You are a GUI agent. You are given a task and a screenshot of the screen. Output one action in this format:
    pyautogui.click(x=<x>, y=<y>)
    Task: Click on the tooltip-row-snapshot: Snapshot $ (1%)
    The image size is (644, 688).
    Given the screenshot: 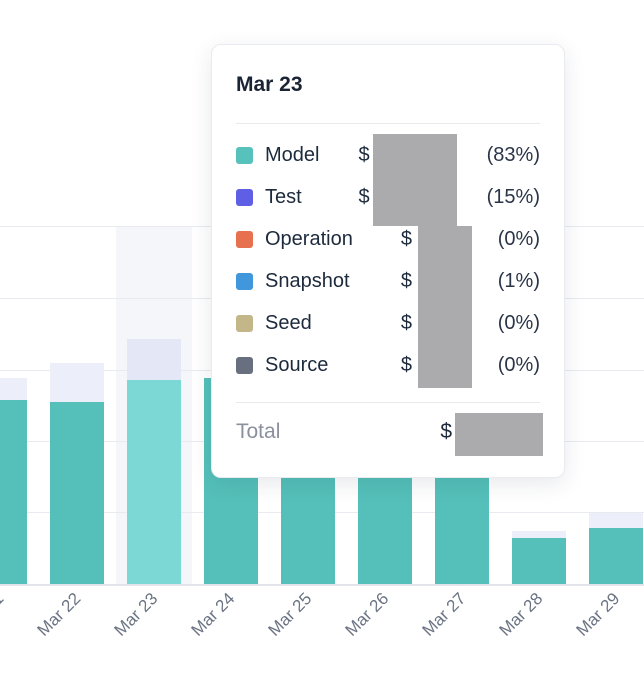 What is the action you would take?
    pyautogui.click(x=388, y=281)
    